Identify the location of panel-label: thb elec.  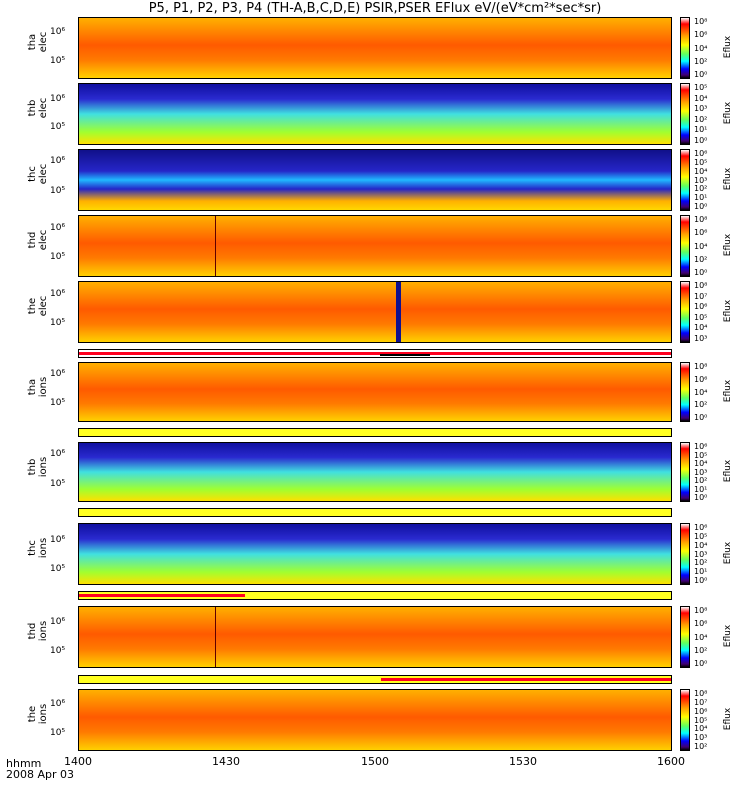
(38, 108).